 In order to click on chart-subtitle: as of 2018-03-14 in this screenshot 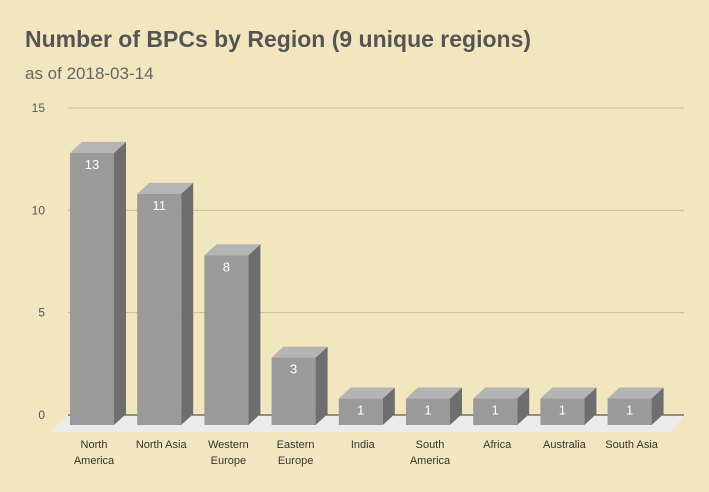, I will do `click(89, 73)`.